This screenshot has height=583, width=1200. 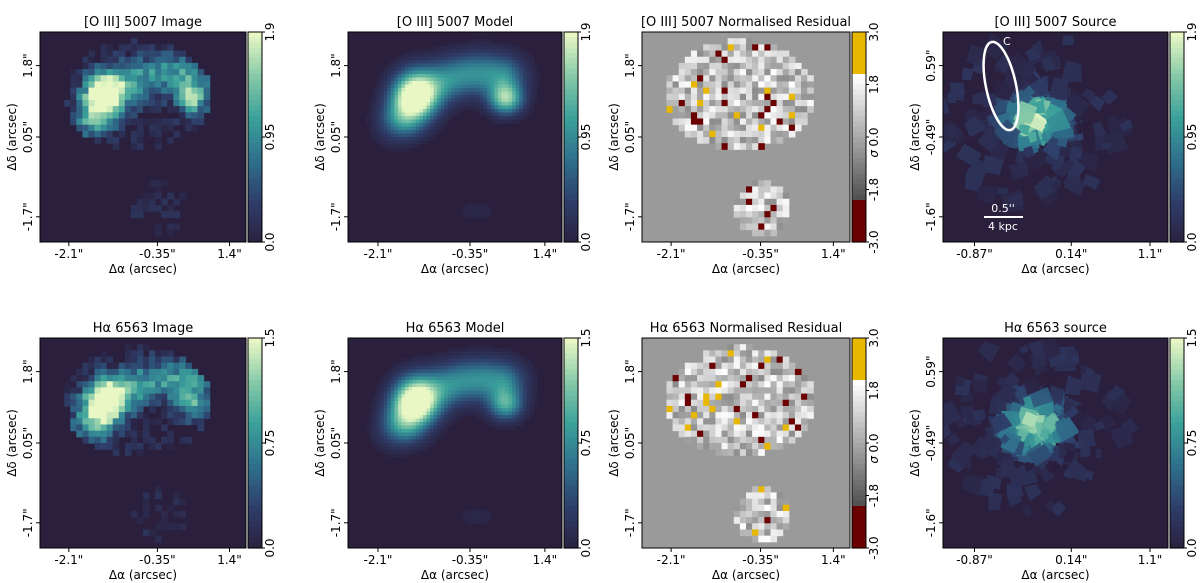 What do you see at coordinates (545, 560) in the screenshot?
I see `x-tick-label: 1.4"` at bounding box center [545, 560].